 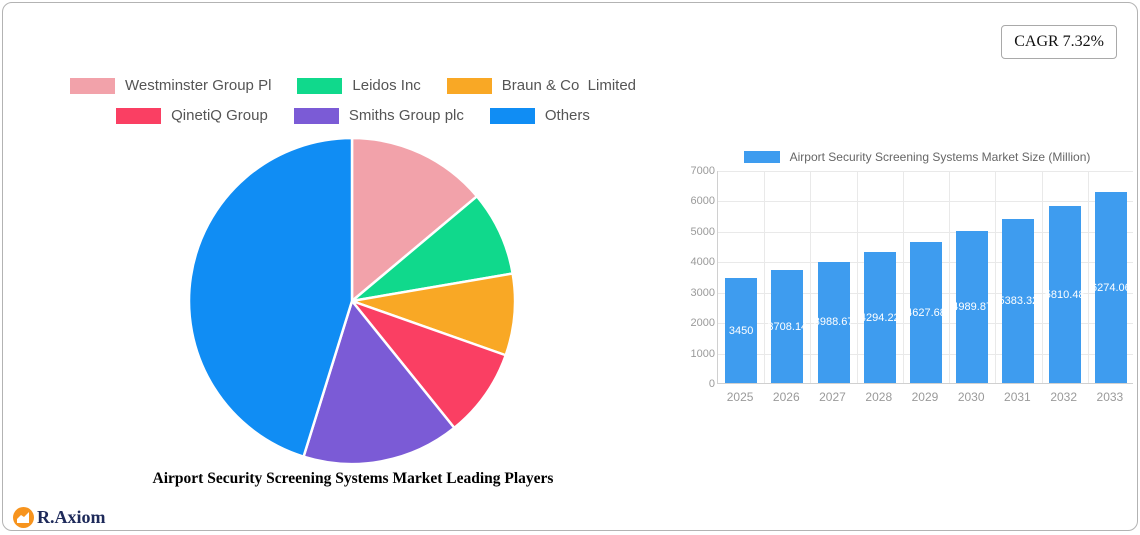 I want to click on legend-swatch-braun, so click(x=469, y=85).